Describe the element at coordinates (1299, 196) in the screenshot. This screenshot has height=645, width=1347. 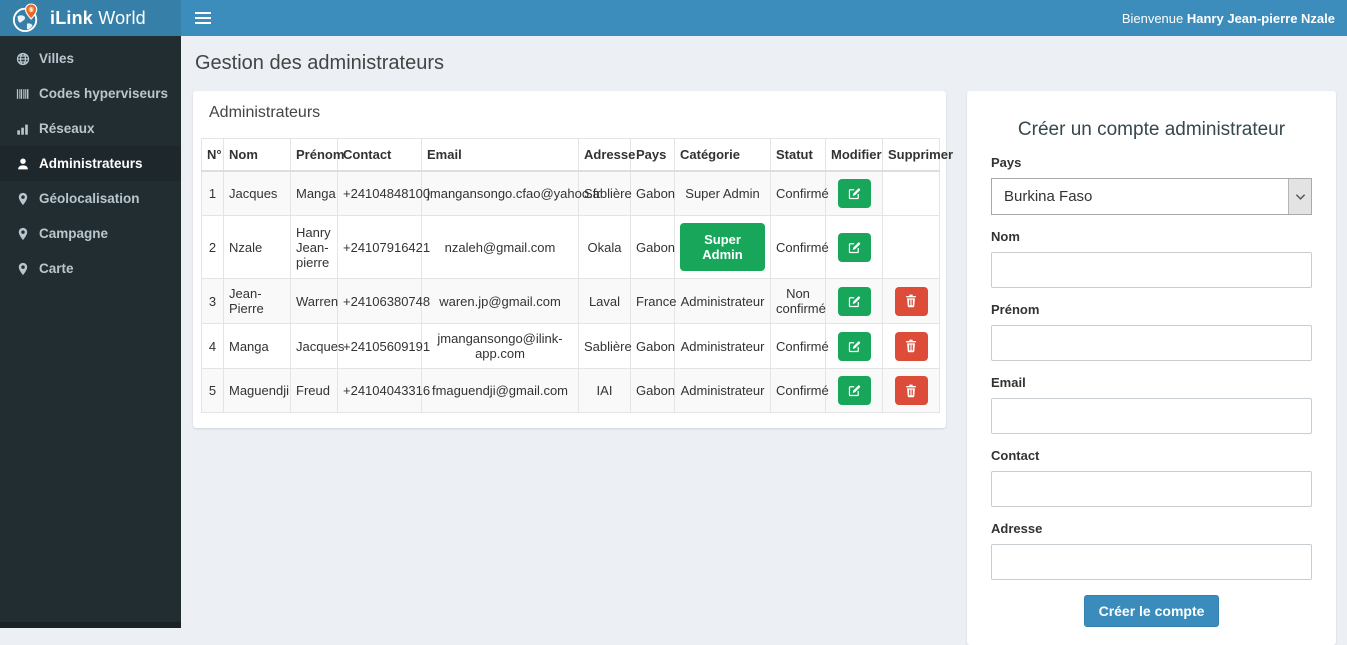
I see `chevron-down-icon` at that location.